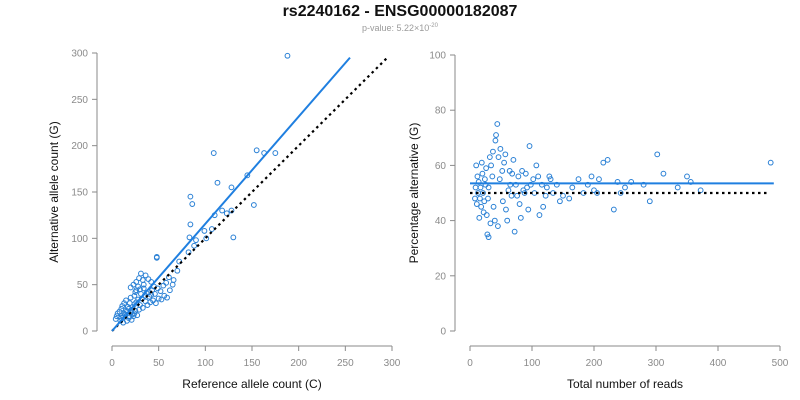 Image resolution: width=800 pixels, height=400 pixels. What do you see at coordinates (84, 100) in the screenshot?
I see `y-tick: 250` at bounding box center [84, 100].